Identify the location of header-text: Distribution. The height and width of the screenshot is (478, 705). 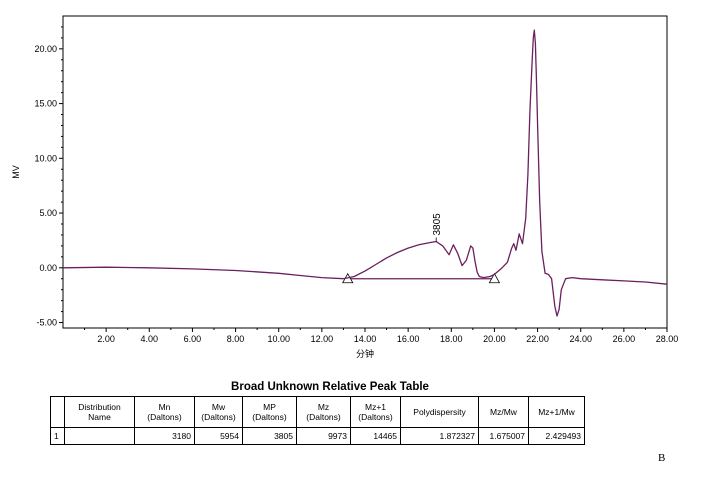
(99, 407).